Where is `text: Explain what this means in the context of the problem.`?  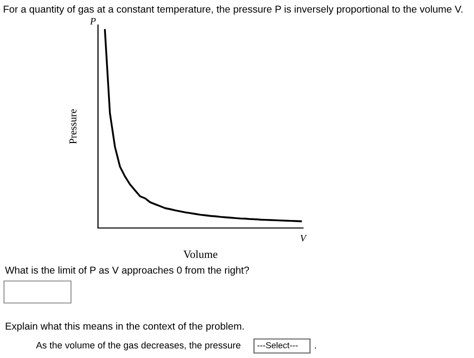 text: Explain what this means in the context of the problem. is located at coordinates (125, 327).